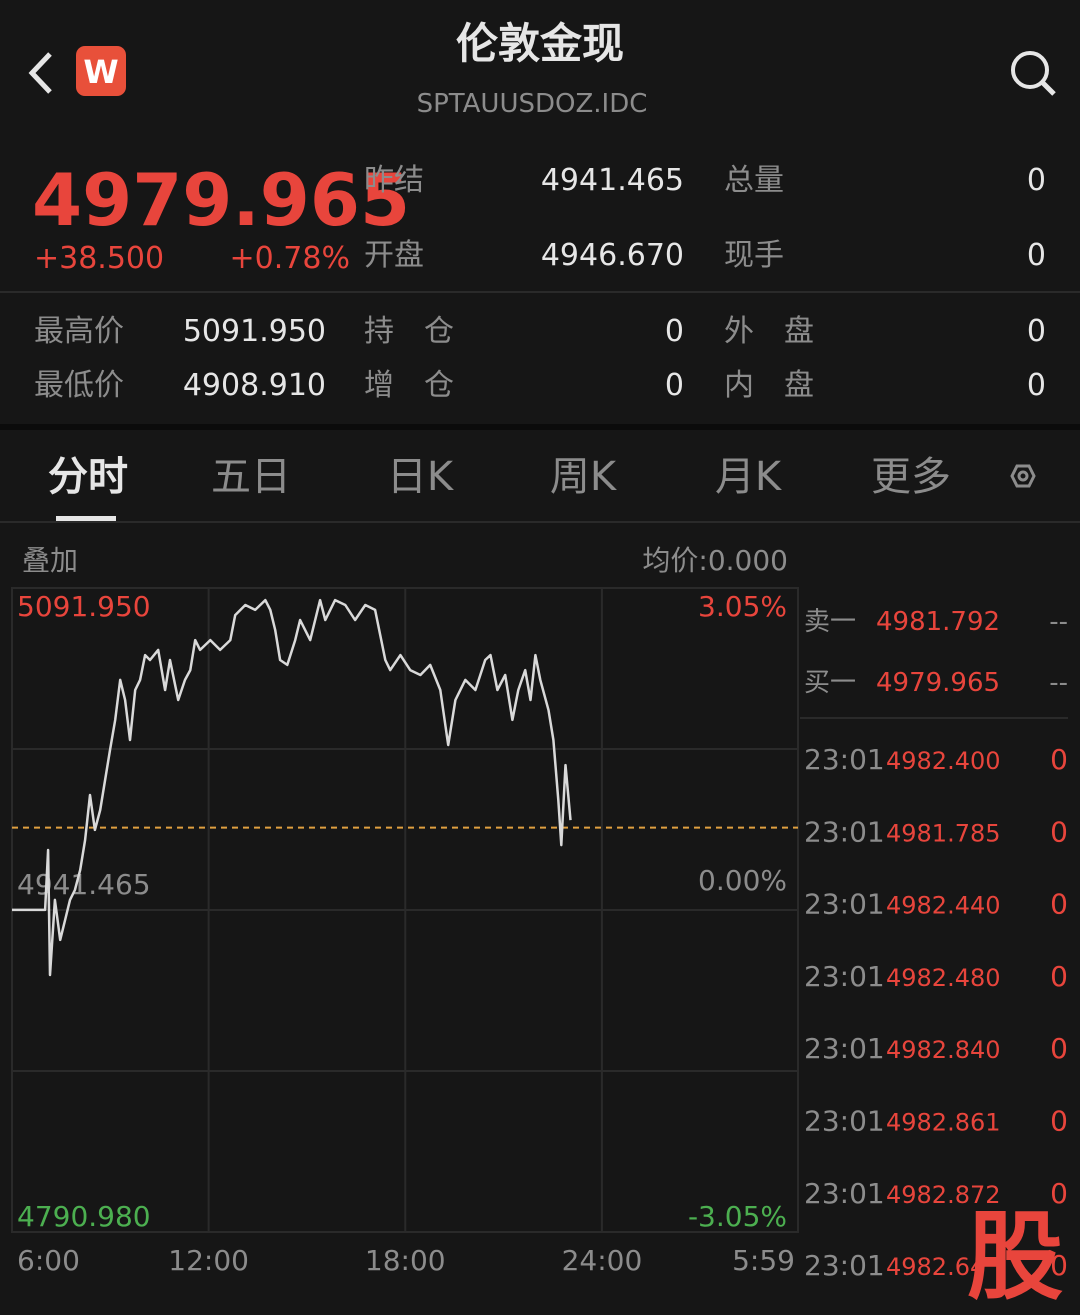 This screenshot has height=1315, width=1080. What do you see at coordinates (943, 833) in the screenshot?
I see `trade-price: 4981.785` at bounding box center [943, 833].